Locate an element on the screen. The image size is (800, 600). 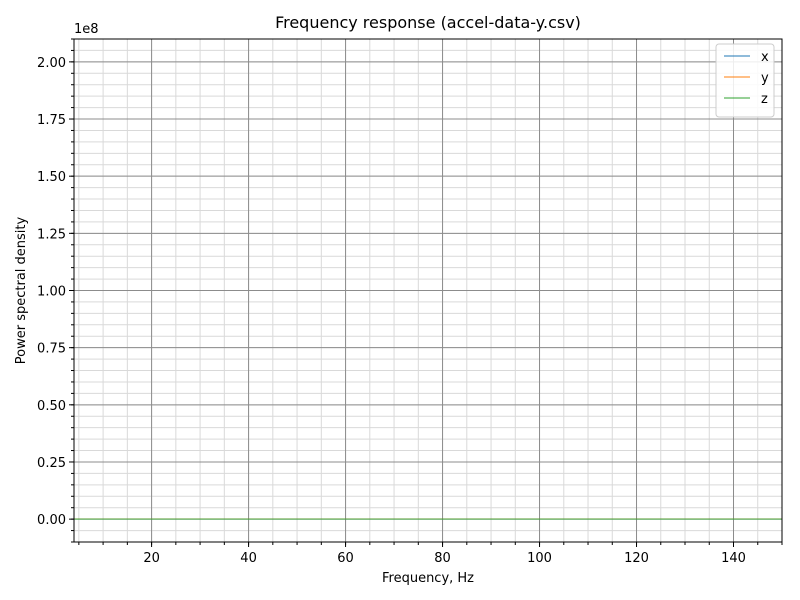
y-tick-label: 0.00 is located at coordinates (51, 520).